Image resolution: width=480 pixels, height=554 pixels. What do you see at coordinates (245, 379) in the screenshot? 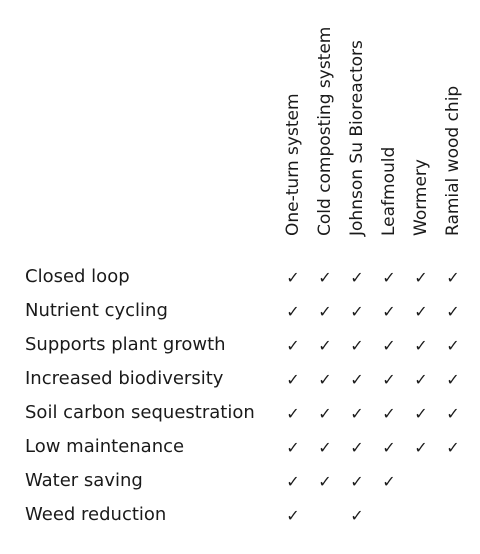
I see `matrix-row-increased-biodiversity: Increased biodiversity ✓ ✓ ✓ ✓ ✓ ✓` at bounding box center [245, 379].